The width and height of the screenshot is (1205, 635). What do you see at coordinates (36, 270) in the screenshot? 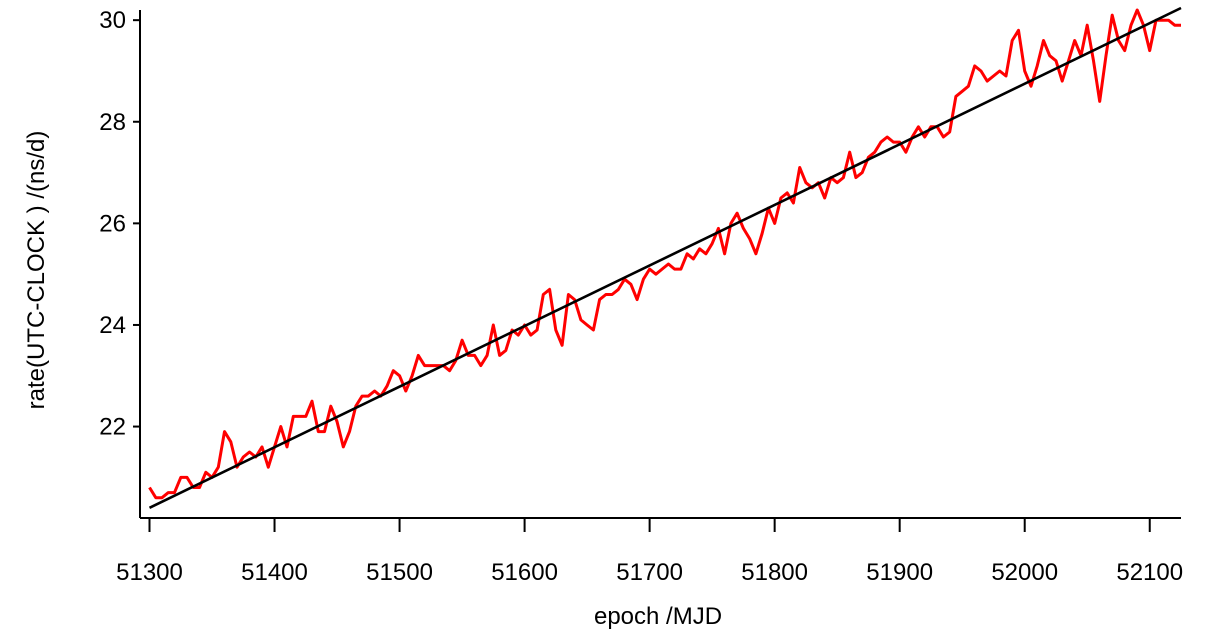
I see `y-axis-title: rate(UTC-CLOCK ) /(ns/d)` at bounding box center [36, 270].